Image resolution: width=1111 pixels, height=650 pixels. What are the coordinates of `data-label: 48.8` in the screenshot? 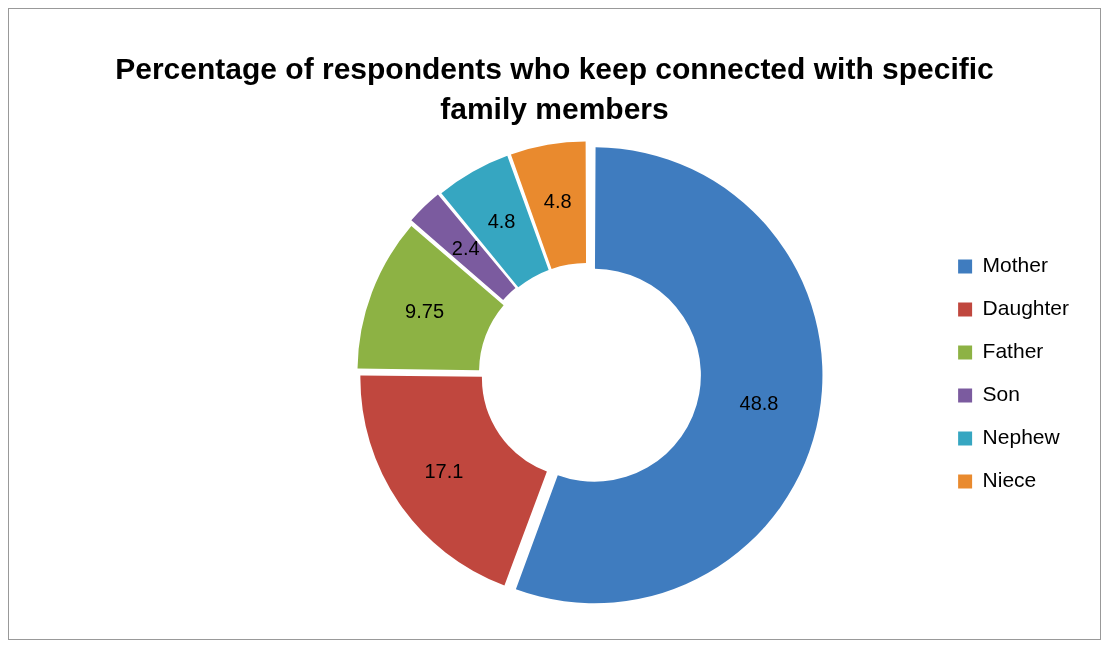 It's located at (759, 403).